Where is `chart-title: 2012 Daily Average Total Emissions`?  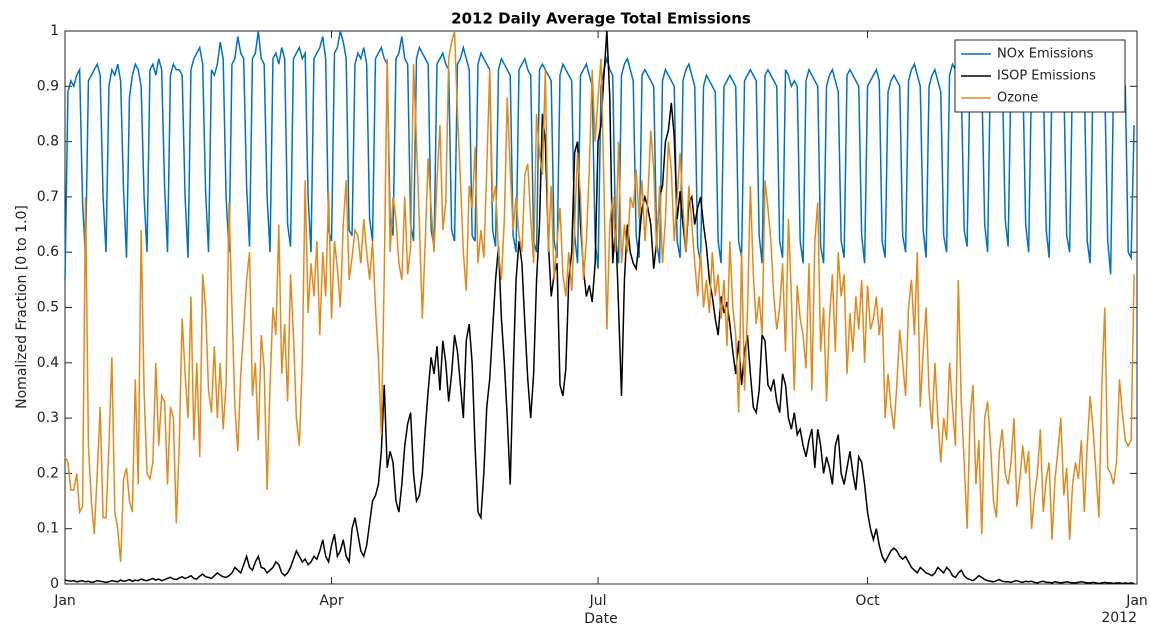 chart-title: 2012 Daily Average Total Emissions is located at coordinates (601, 19).